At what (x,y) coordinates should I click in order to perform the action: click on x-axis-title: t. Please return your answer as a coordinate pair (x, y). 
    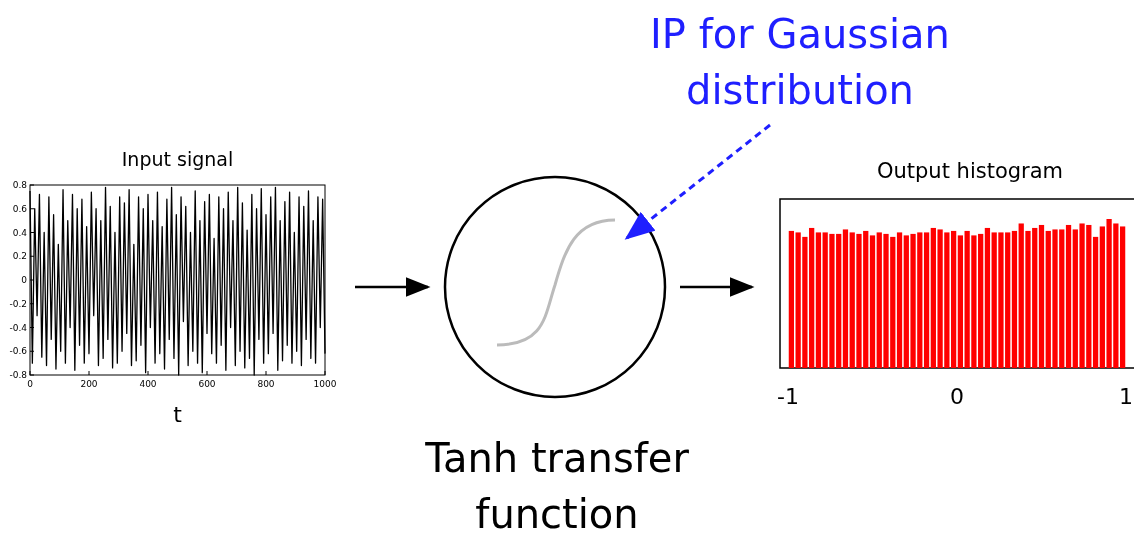
    Looking at the image, I should click on (178, 414).